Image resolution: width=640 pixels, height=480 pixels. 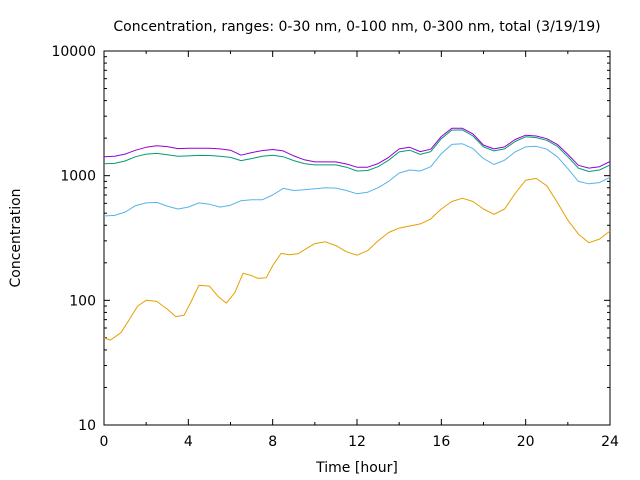 I want to click on y-tick-label: 10000, so click(x=73, y=52).